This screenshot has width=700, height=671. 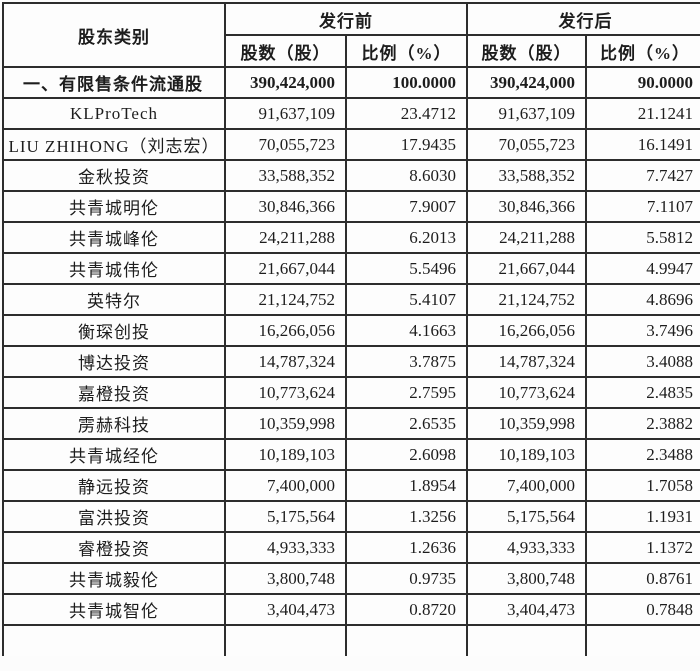 I want to click on table-row: 嘉橙投资 10,773,624 2.7595 10,773,624 2.4835, so click(x=351, y=392).